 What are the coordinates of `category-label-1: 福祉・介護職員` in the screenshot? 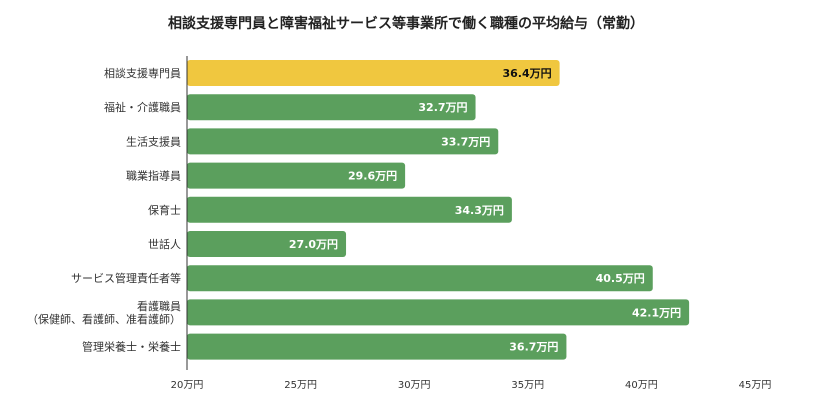 It's located at (142, 107).